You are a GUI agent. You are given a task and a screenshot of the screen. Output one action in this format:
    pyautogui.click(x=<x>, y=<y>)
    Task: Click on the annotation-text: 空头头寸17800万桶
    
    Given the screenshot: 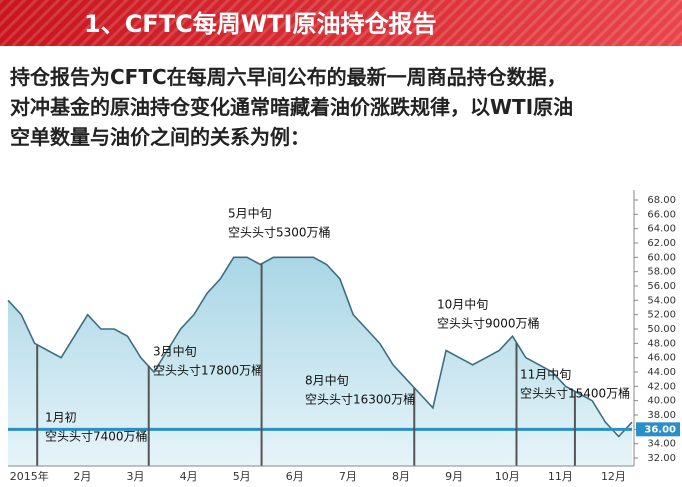 What is the action you would take?
    pyautogui.click(x=208, y=370)
    